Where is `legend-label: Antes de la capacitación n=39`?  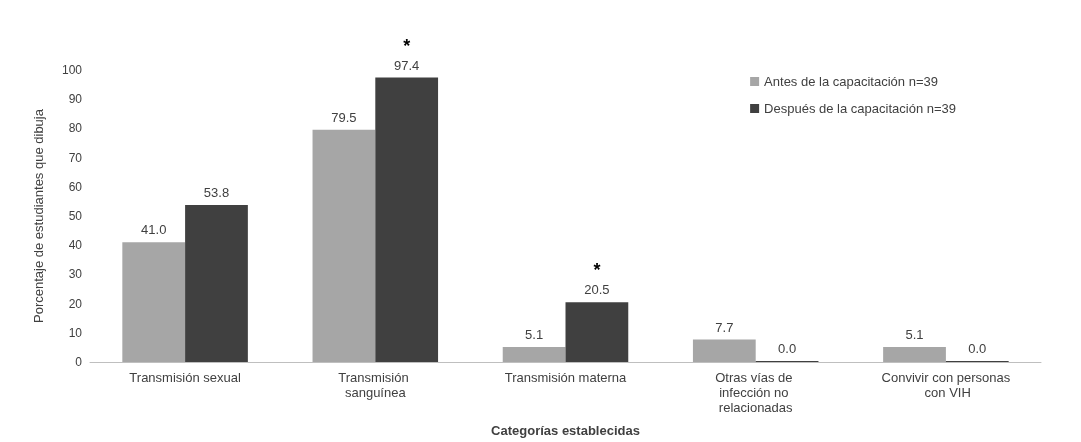 legend-label: Antes de la capacitación n=39 is located at coordinates (851, 81).